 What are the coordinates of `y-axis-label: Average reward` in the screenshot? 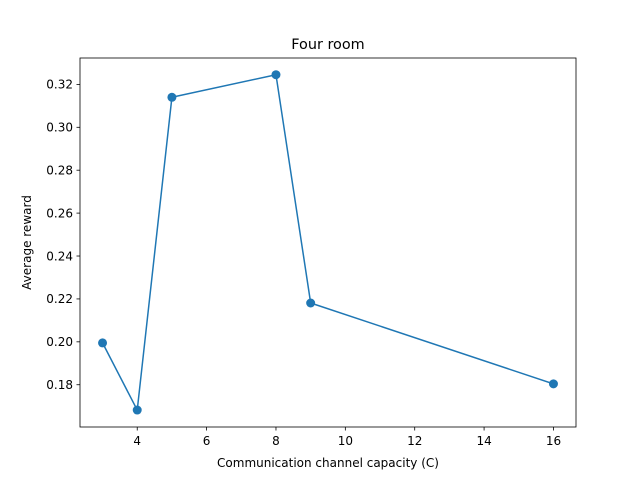 It's located at (27, 242).